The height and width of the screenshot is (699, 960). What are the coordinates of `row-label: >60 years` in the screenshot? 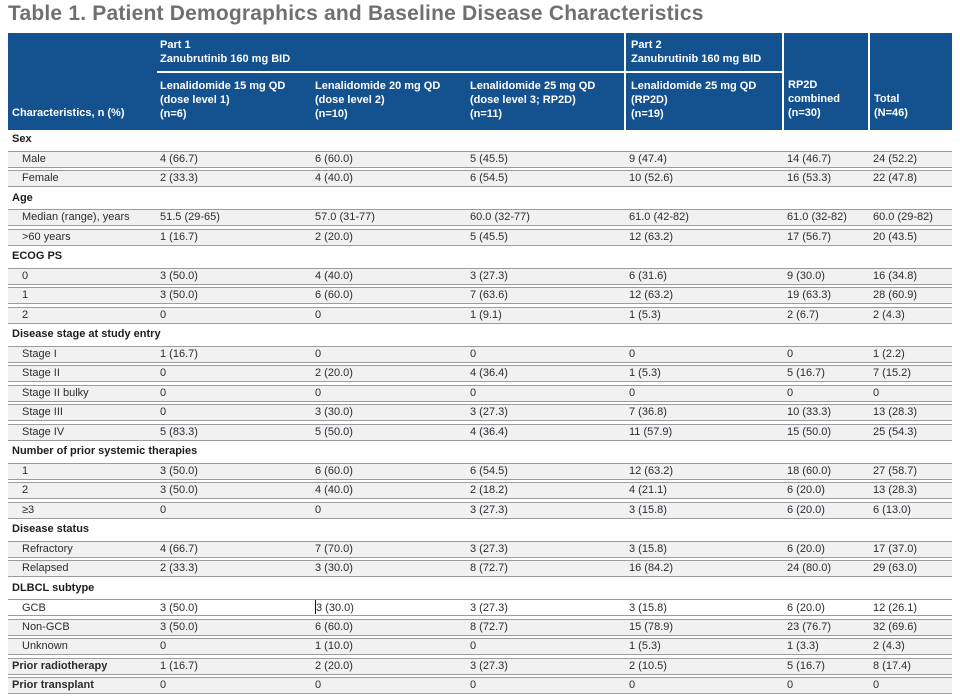 It's located at (46, 236).